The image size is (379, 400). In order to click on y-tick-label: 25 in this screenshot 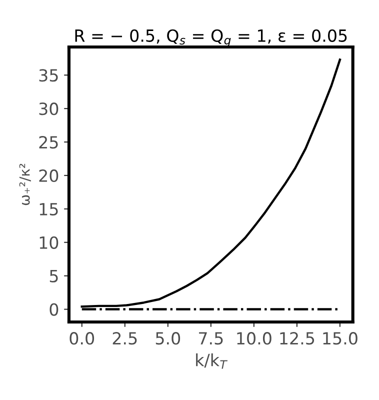, I will do `click(48, 142)`.